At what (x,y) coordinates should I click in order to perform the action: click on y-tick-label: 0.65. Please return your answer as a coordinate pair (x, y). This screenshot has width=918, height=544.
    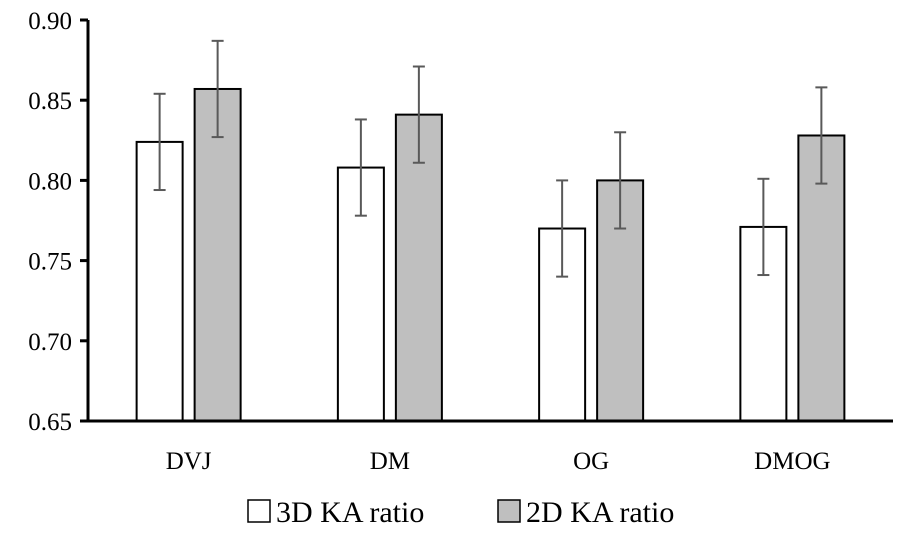
    Looking at the image, I should click on (50, 422).